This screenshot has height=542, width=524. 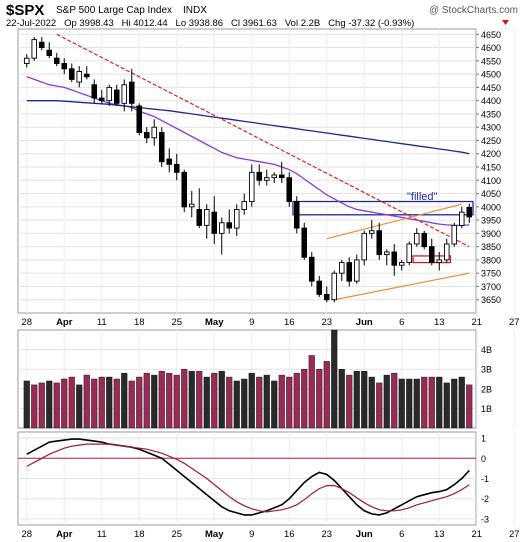 What do you see at coordinates (26, 322) in the screenshot?
I see `x-tick-label: 28` at bounding box center [26, 322].